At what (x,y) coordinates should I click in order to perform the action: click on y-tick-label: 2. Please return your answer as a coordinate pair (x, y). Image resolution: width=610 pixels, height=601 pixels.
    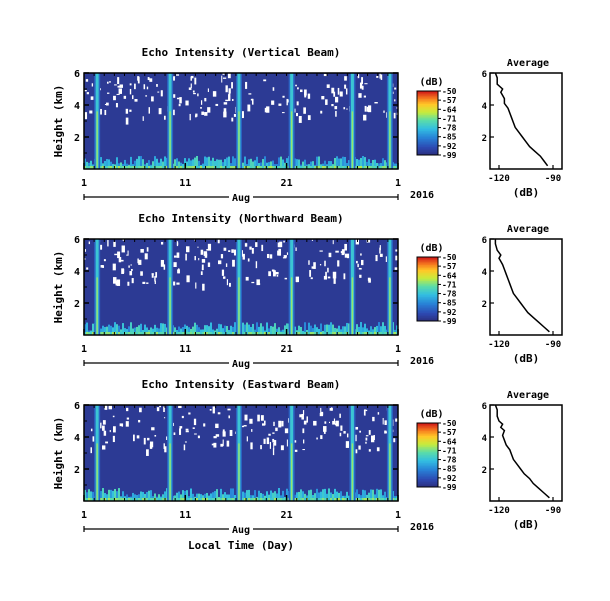
    Looking at the image, I should click on (77, 470).